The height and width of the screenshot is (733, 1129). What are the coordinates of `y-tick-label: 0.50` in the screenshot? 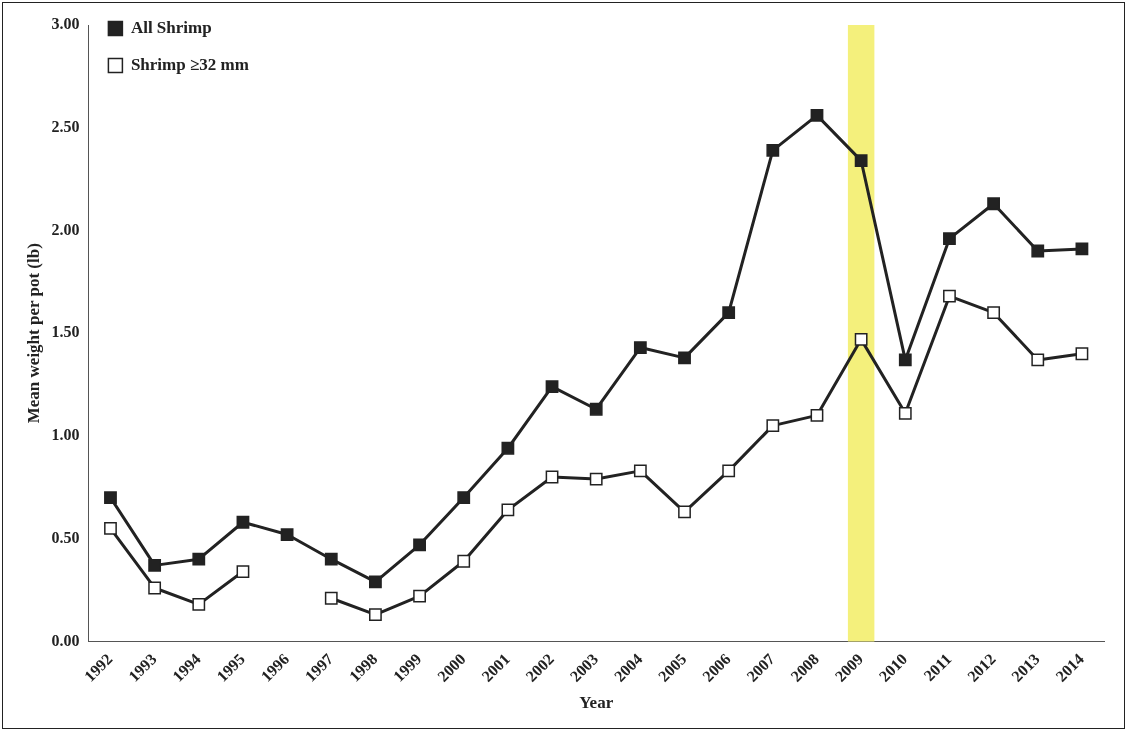 It's located at (65, 537).